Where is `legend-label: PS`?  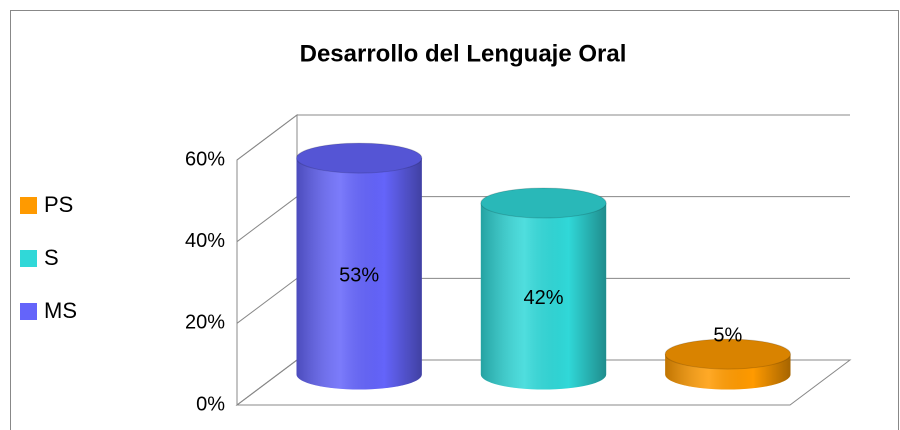
legend-label: PS is located at coordinates (58, 204).